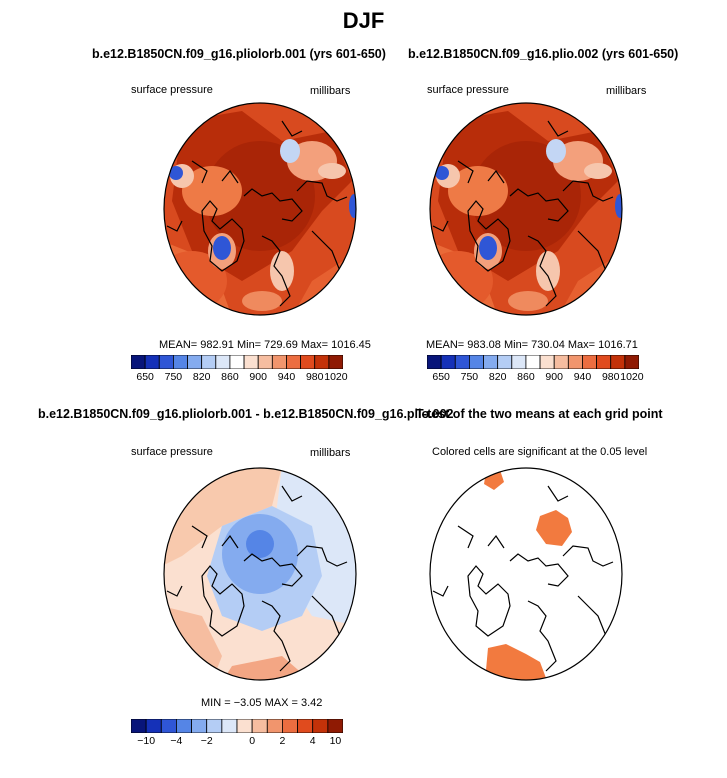 This screenshot has width=727, height=778. I want to click on panel3-units-label: millibars, so click(330, 453).